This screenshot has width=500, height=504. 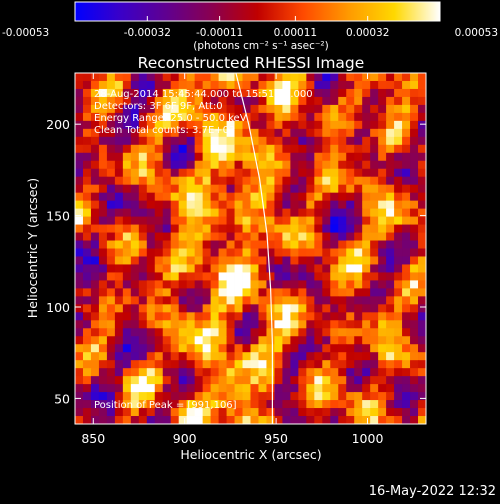 I want to click on x-tick-label: 950, so click(x=276, y=438).